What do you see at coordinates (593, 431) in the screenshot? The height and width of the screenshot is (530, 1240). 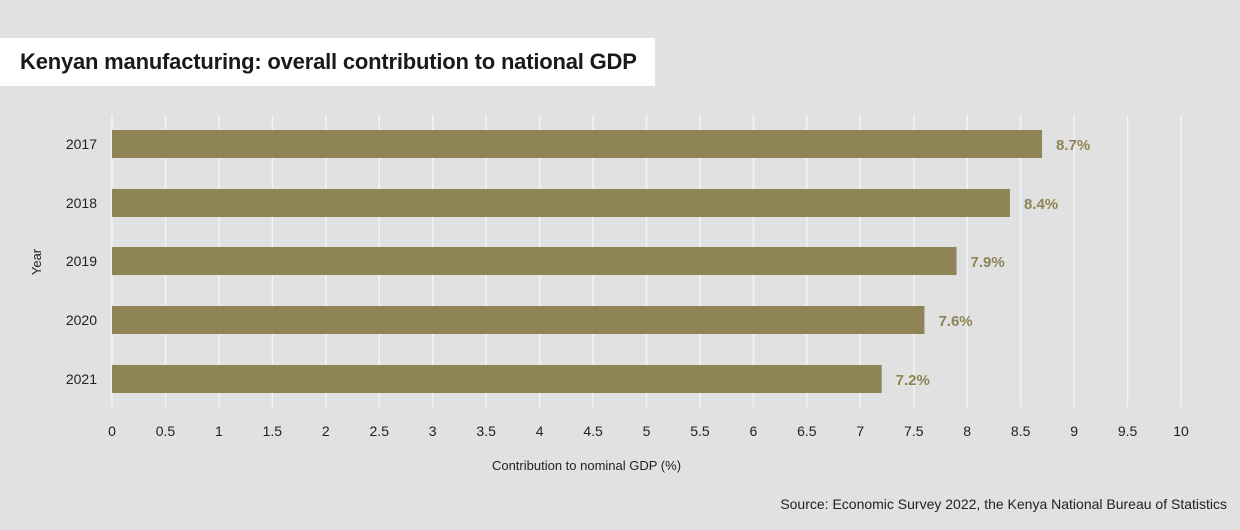 I see `x-tick-label: 4.5` at bounding box center [593, 431].